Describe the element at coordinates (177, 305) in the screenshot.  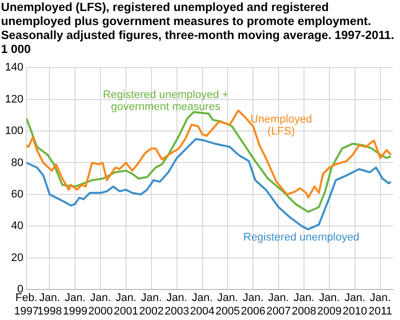
I see `x-tick-label: Jan. 2003` at that location.